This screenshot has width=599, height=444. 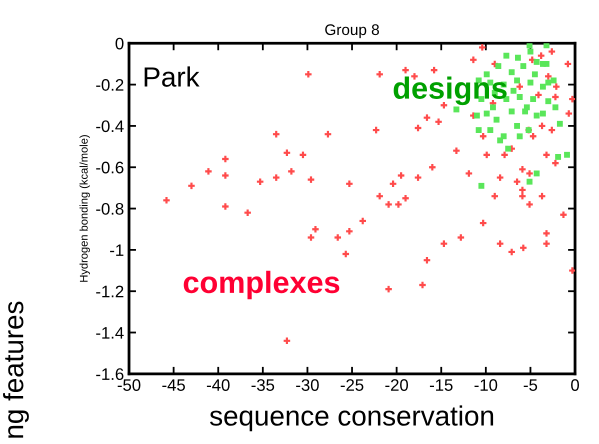 I want to click on series-label: designs, so click(x=450, y=91).